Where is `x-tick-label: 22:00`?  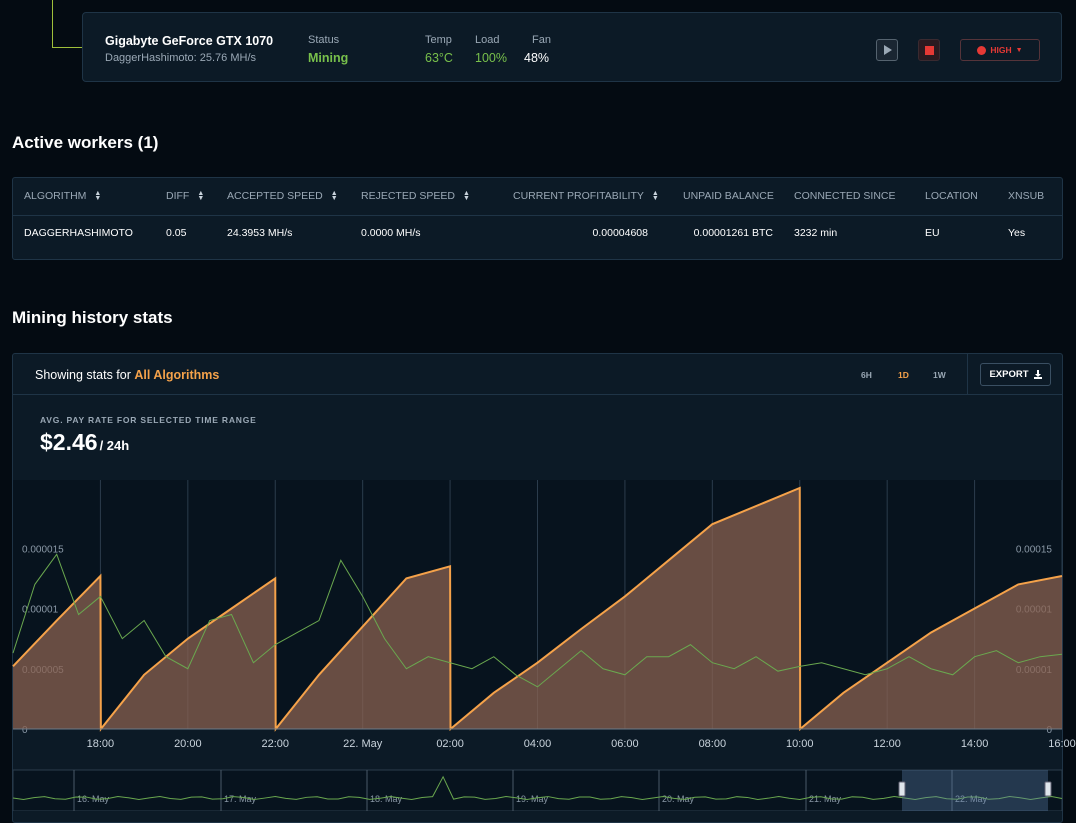 x-tick-label: 22:00 is located at coordinates (275, 744).